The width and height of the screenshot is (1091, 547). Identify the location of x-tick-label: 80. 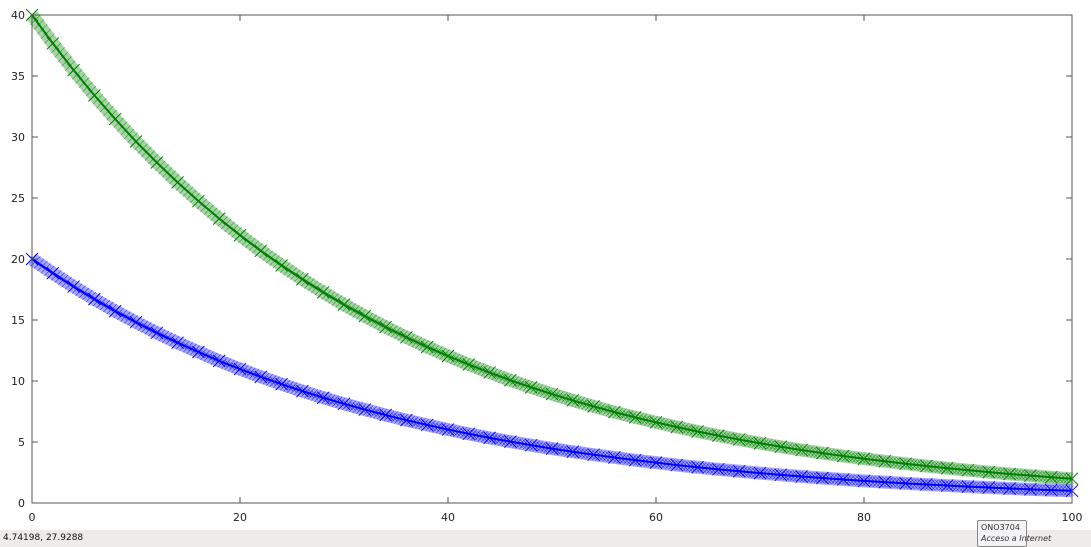
(864, 517).